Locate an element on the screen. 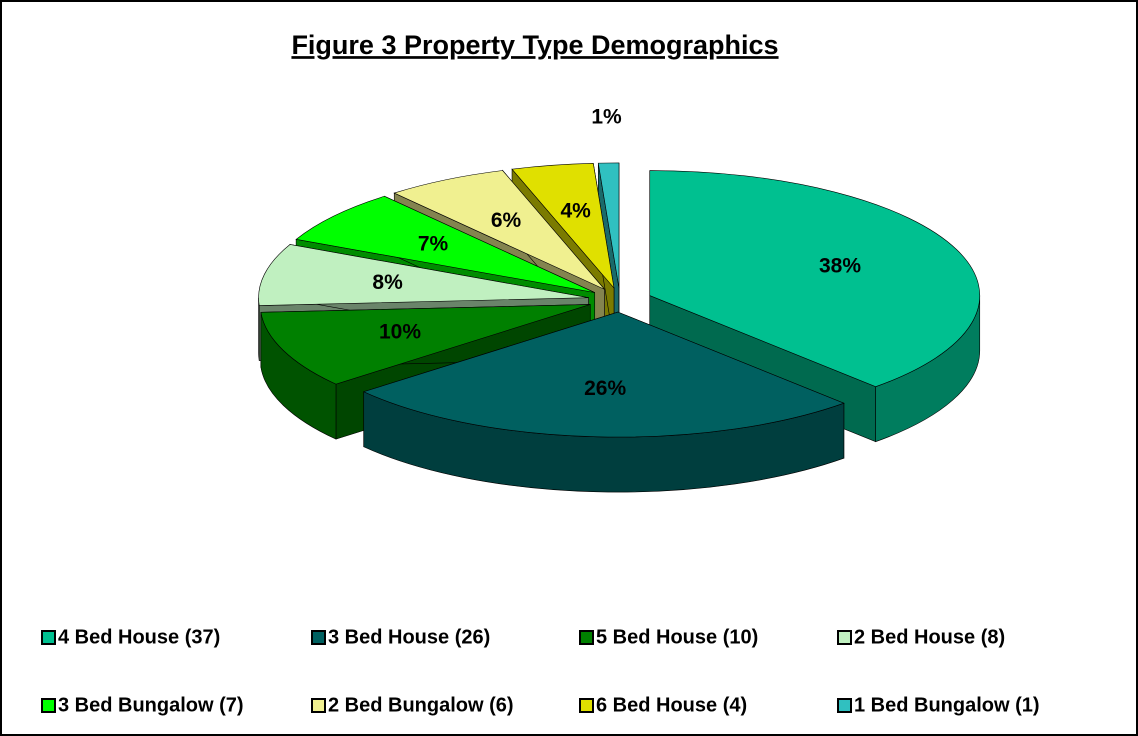 Image resolution: width=1138 pixels, height=736 pixels. chart-title: Figure 3 Property Type Demographics is located at coordinates (534, 45).